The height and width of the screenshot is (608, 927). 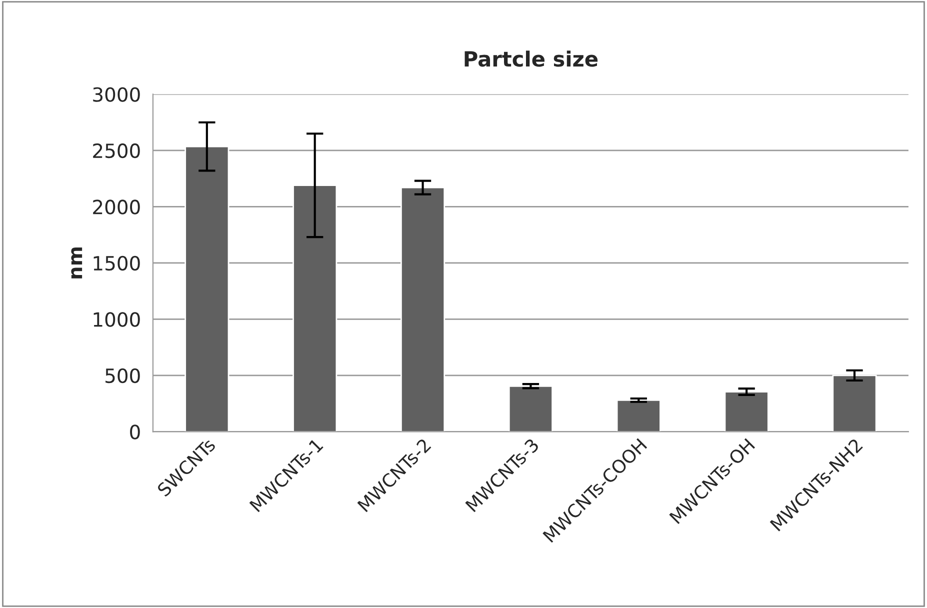 I want to click on y-tick-label: 2500, so click(x=116, y=150).